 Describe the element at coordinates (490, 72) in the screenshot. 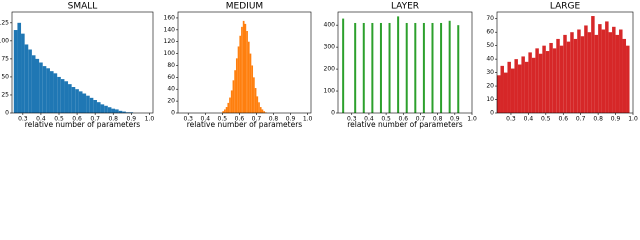

I see `y-tick-label: 30` at that location.